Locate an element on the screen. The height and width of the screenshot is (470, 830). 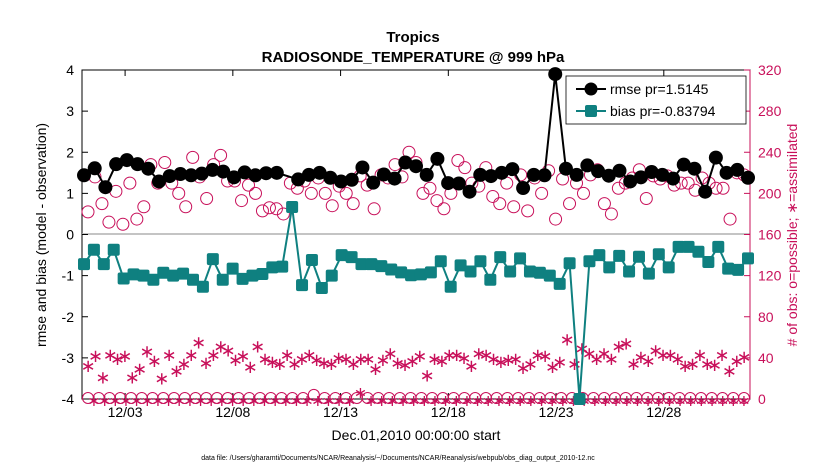
y-tick-label: 3 is located at coordinates (70, 111).